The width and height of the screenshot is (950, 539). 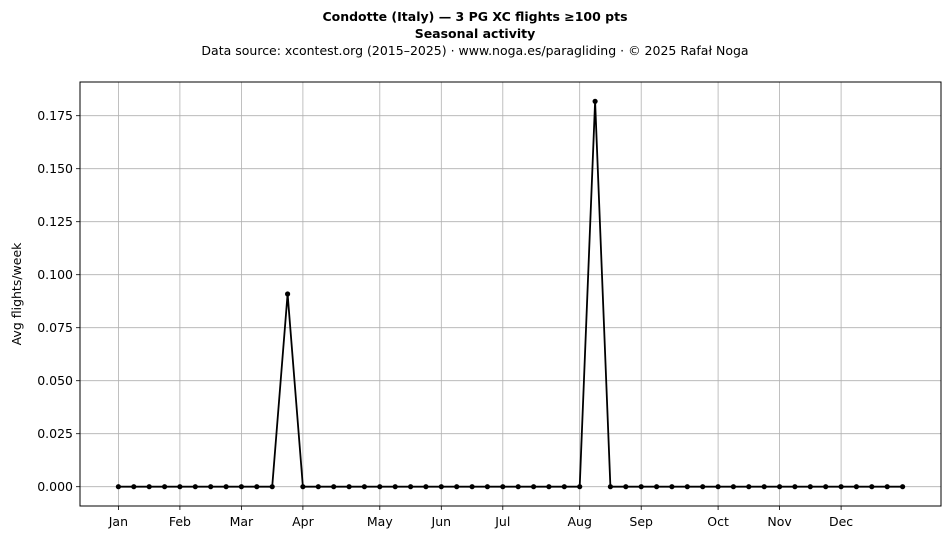 I want to click on x-tick-label: Mar, so click(x=242, y=521).